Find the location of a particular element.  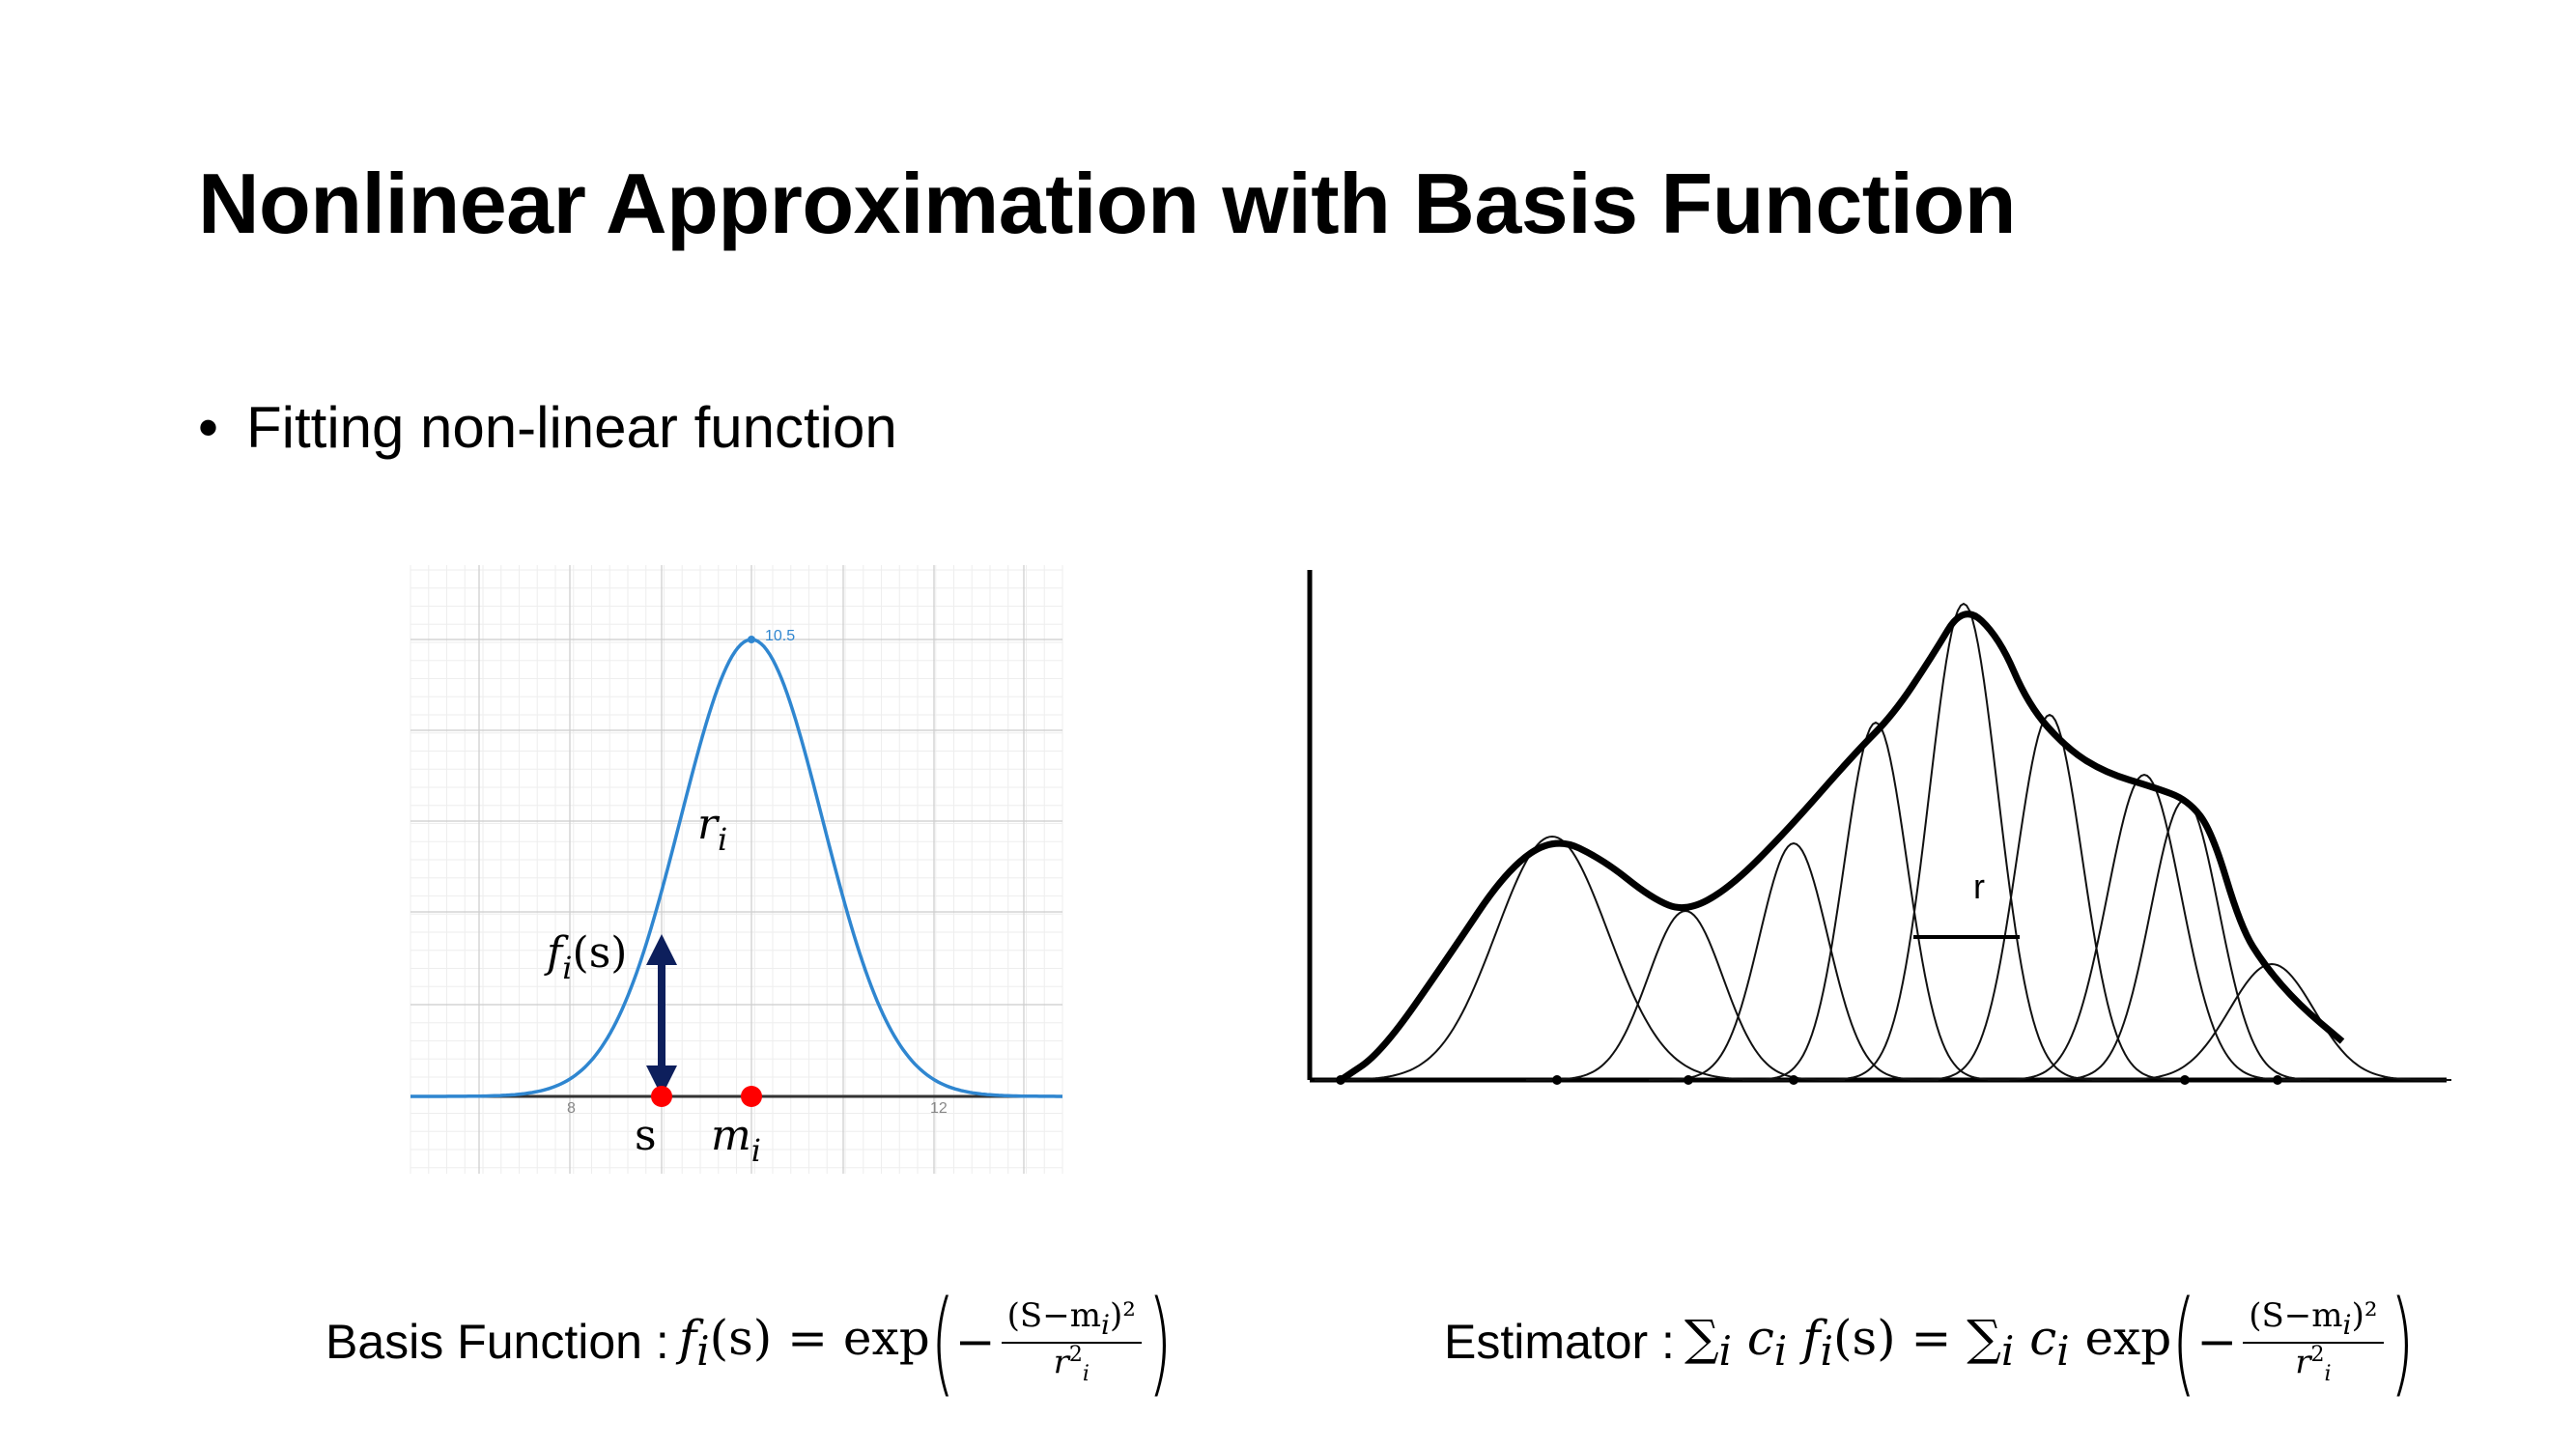

basis-curves is located at coordinates (1883, 841).